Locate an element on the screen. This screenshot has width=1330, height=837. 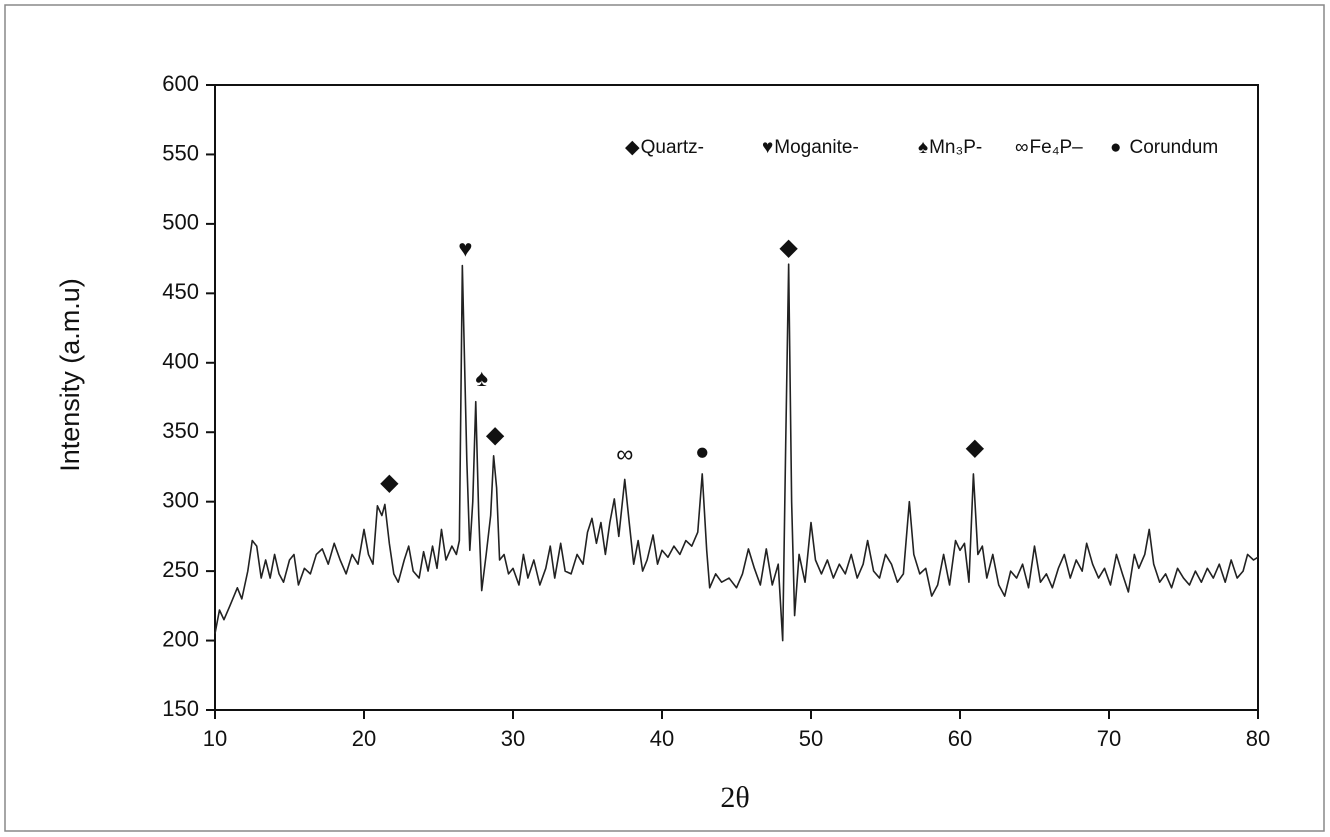
x-tick-label: 30 is located at coordinates (513, 738).